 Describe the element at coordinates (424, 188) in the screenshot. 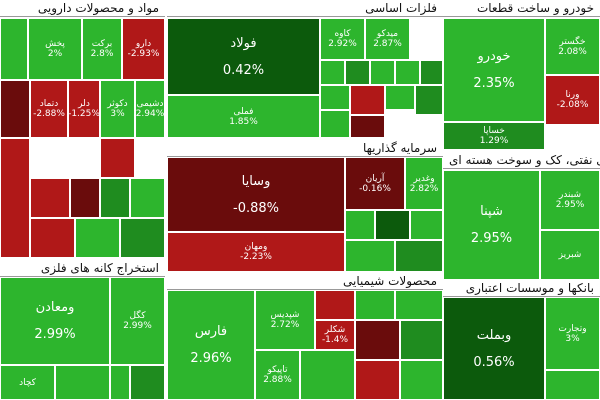

I see `stock-change: 2.82%` at that location.